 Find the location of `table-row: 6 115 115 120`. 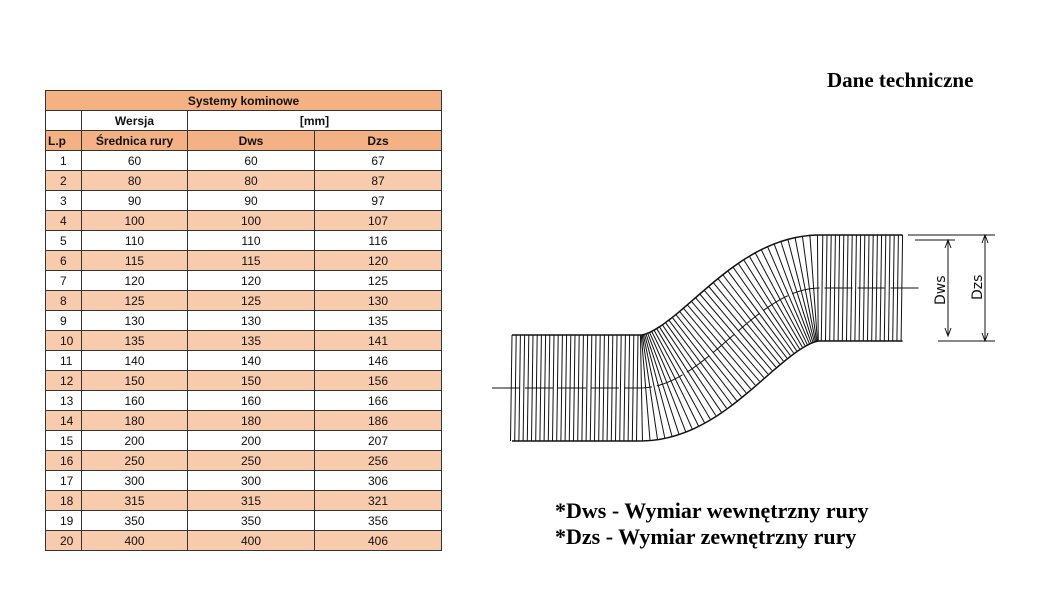

table-row: 6 115 115 120 is located at coordinates (243, 260).